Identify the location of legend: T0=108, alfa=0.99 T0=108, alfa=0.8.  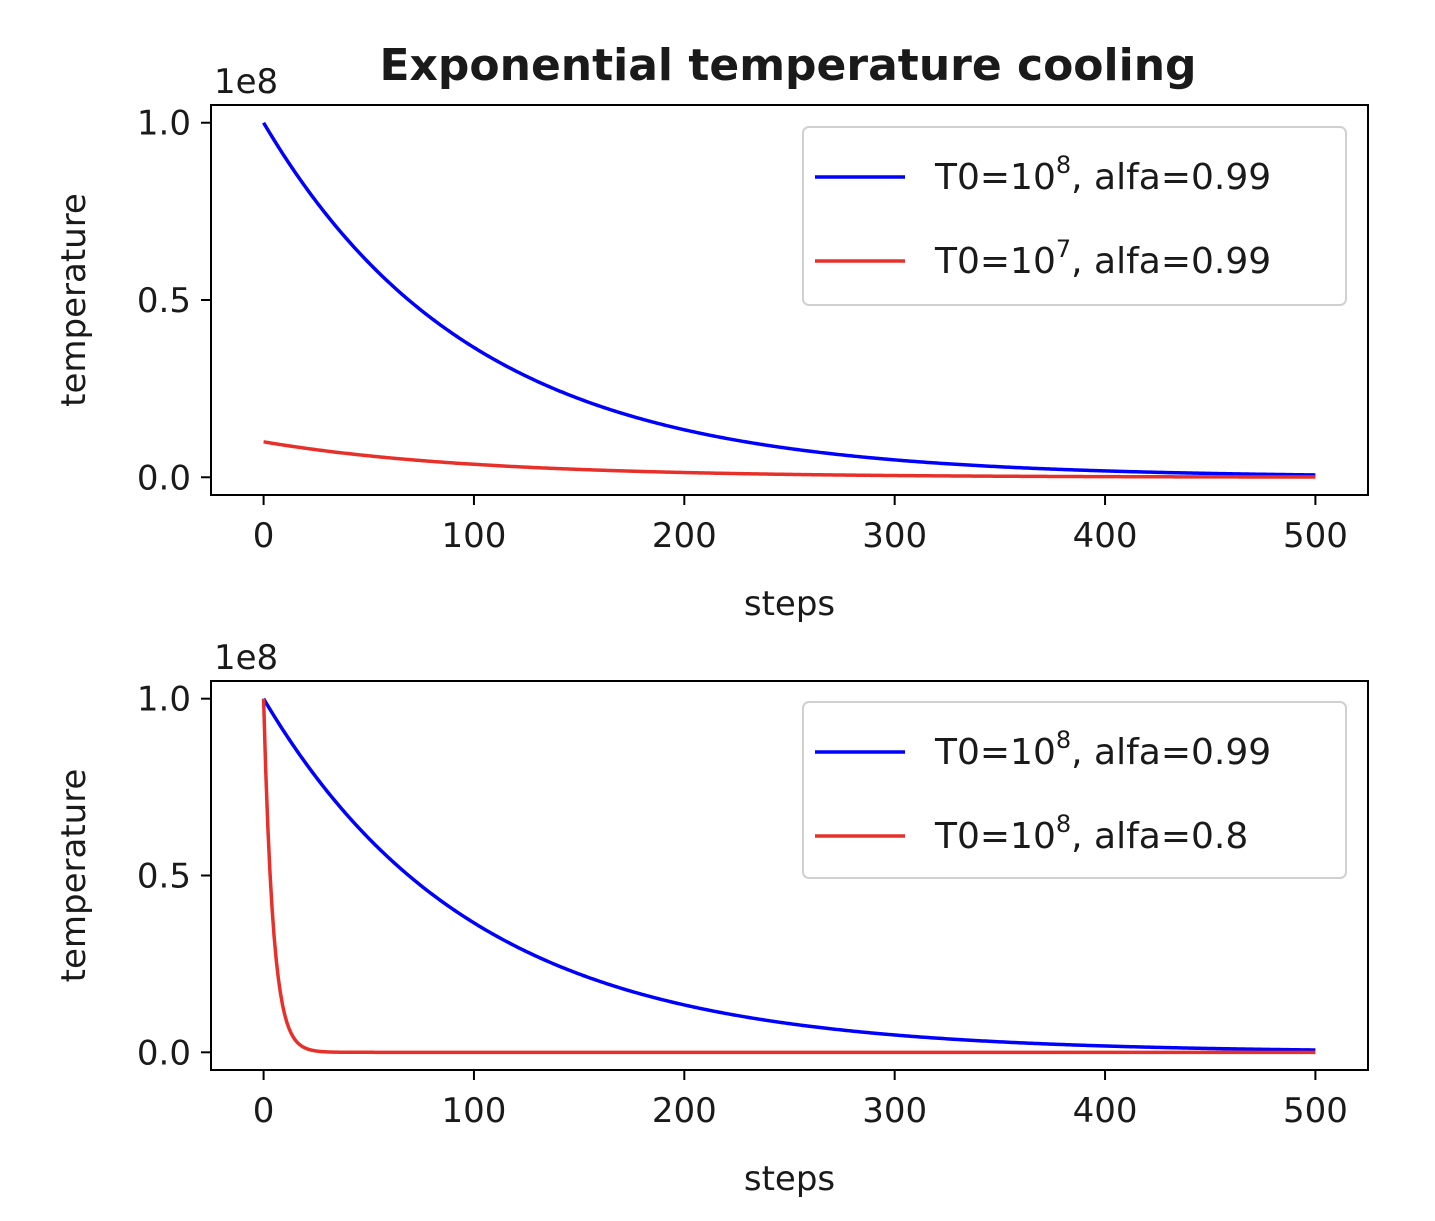
(1074, 790).